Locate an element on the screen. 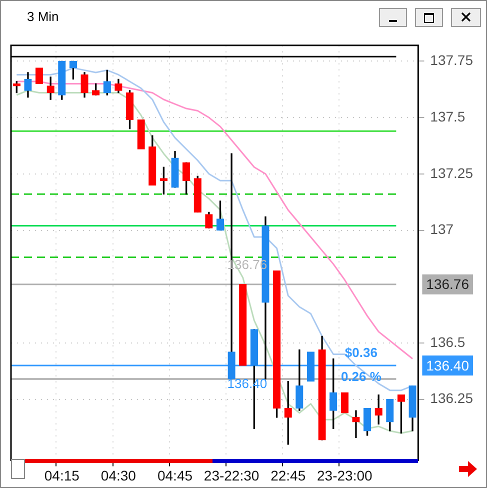 Image resolution: width=487 pixels, height=488 pixels. x-tick-label: 04:30 is located at coordinates (118, 475).